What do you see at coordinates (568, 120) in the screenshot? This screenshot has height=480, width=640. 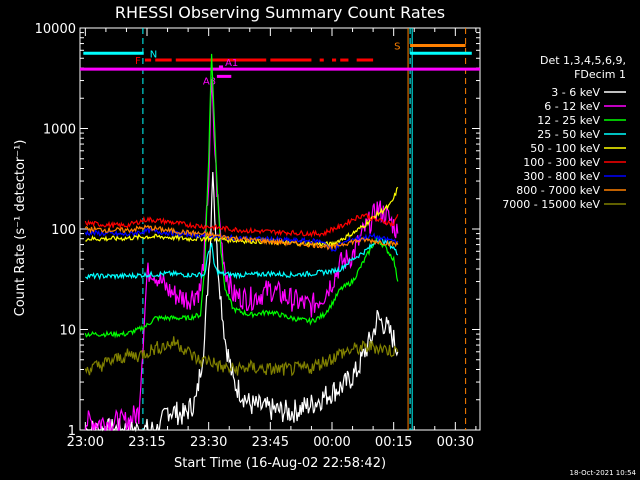 I see `legend-entry-label: 12 - 25 keV` at bounding box center [568, 120].